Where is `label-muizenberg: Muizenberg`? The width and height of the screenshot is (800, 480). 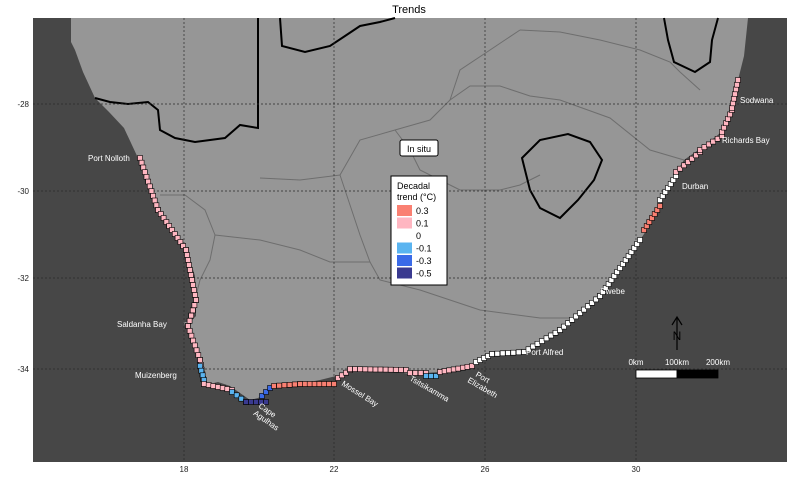
label-muizenberg: Muizenberg is located at coordinates (156, 375).